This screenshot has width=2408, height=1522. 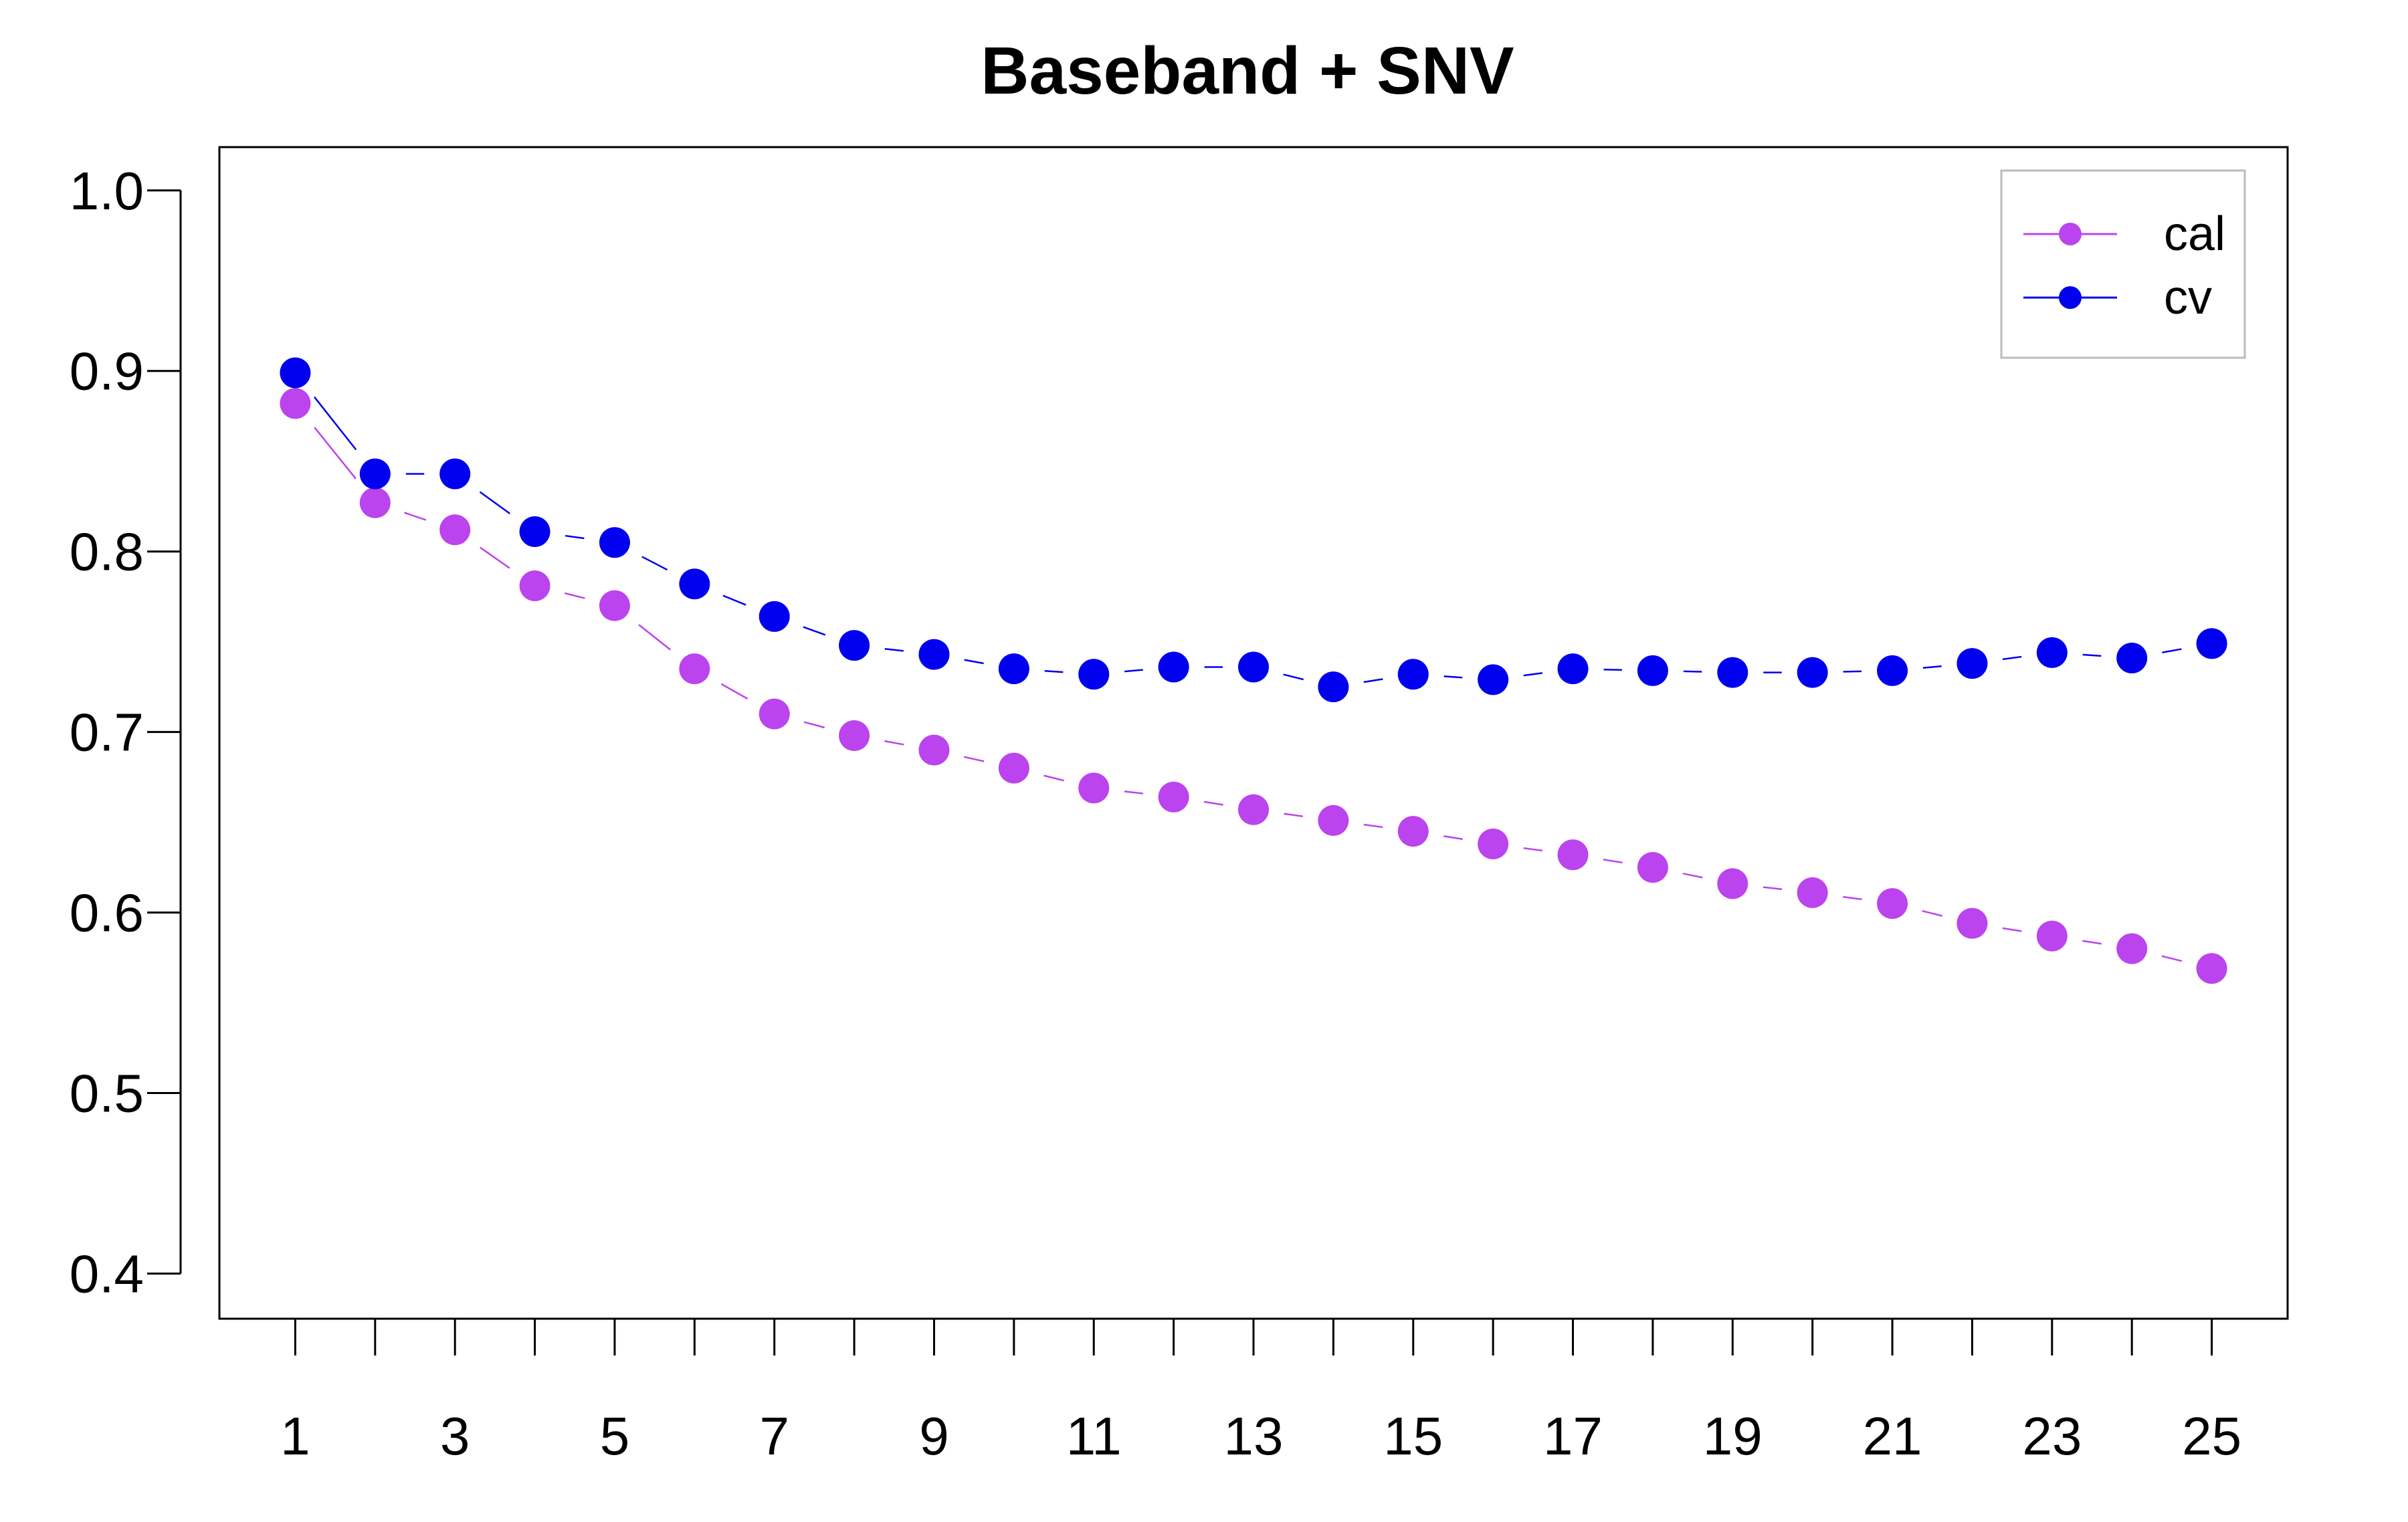 What do you see at coordinates (107, 1274) in the screenshot?
I see `y-tick-label: 0.4` at bounding box center [107, 1274].